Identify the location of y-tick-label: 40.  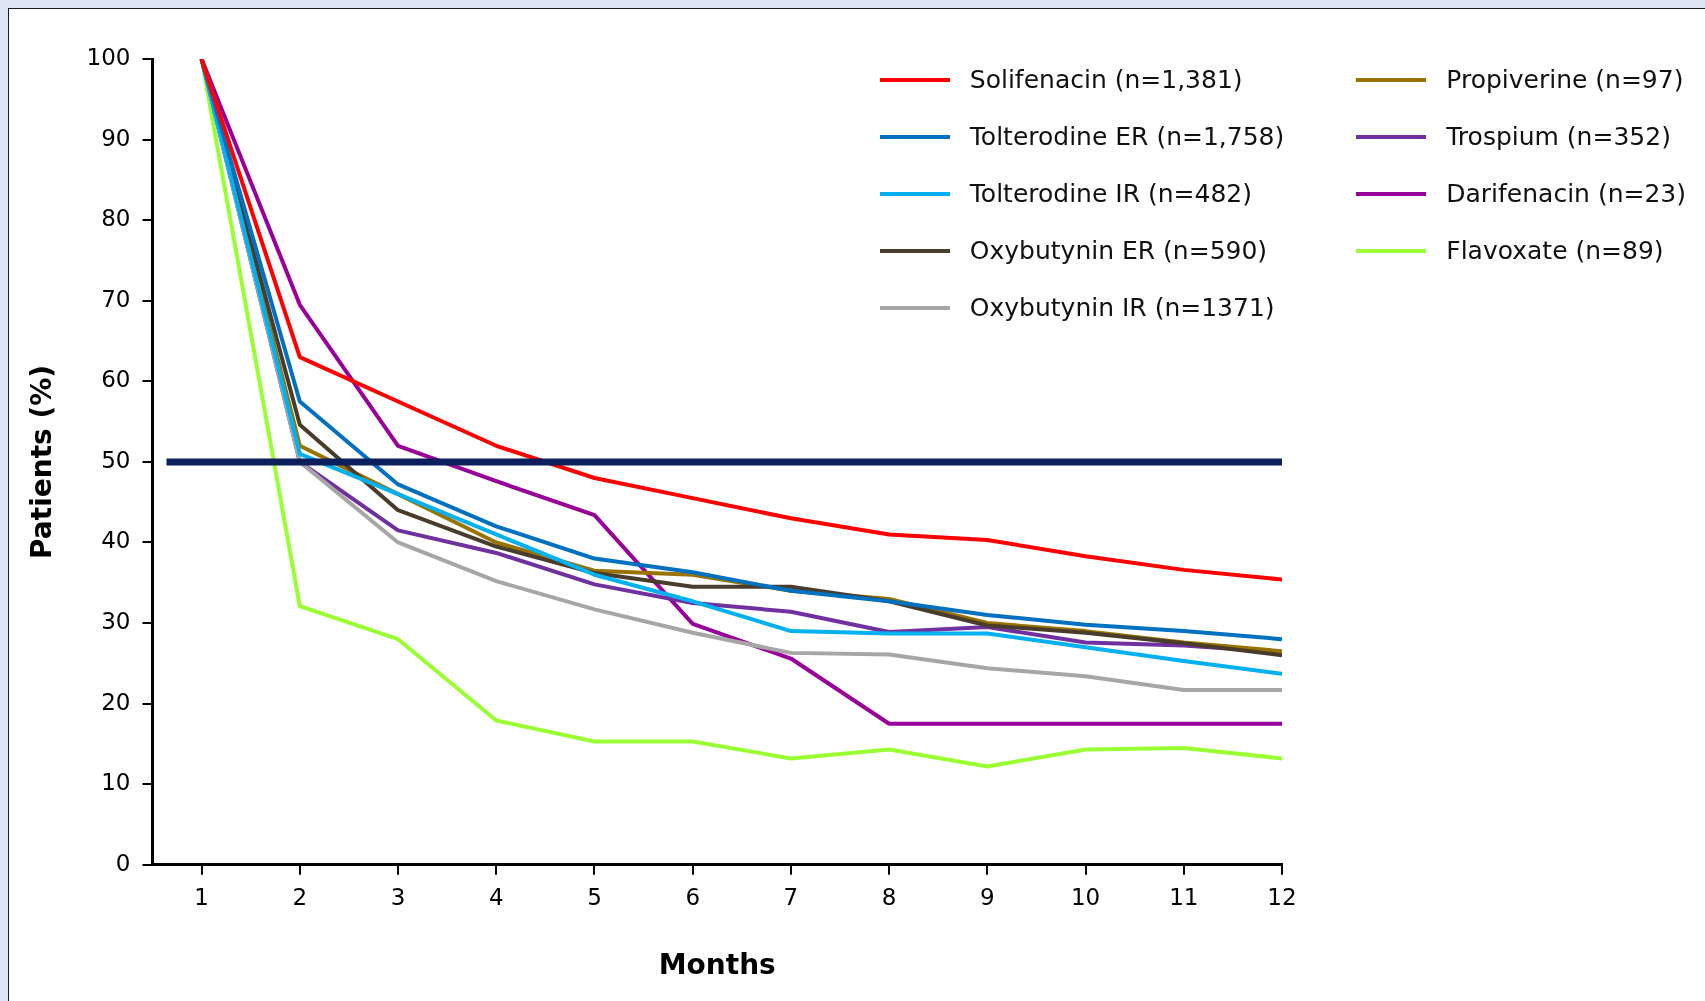
(116, 540).